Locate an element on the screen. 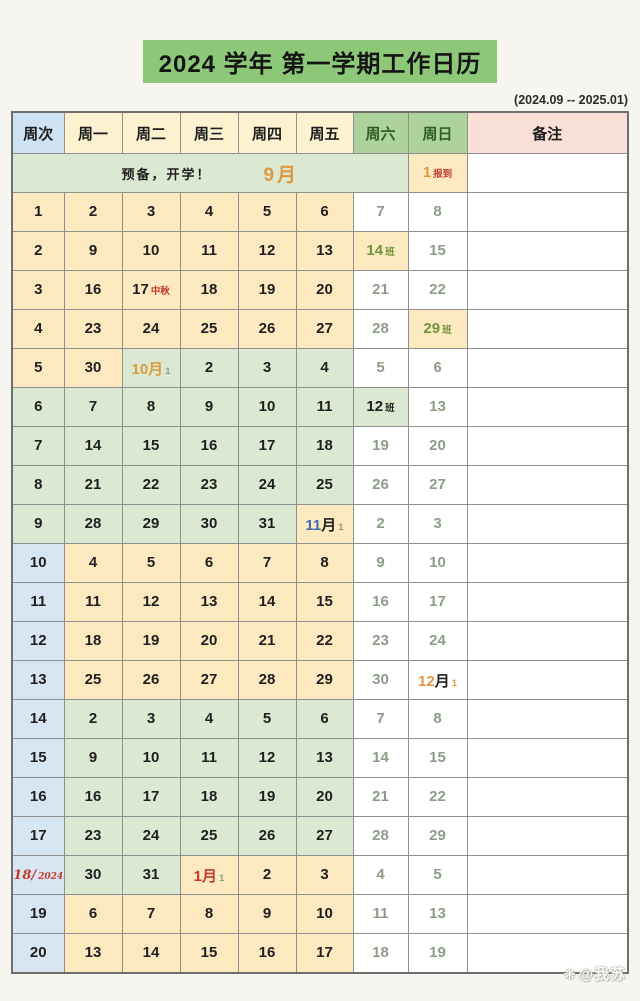 The height and width of the screenshot is (1001, 640). day-cell: 3 is located at coordinates (437, 524).